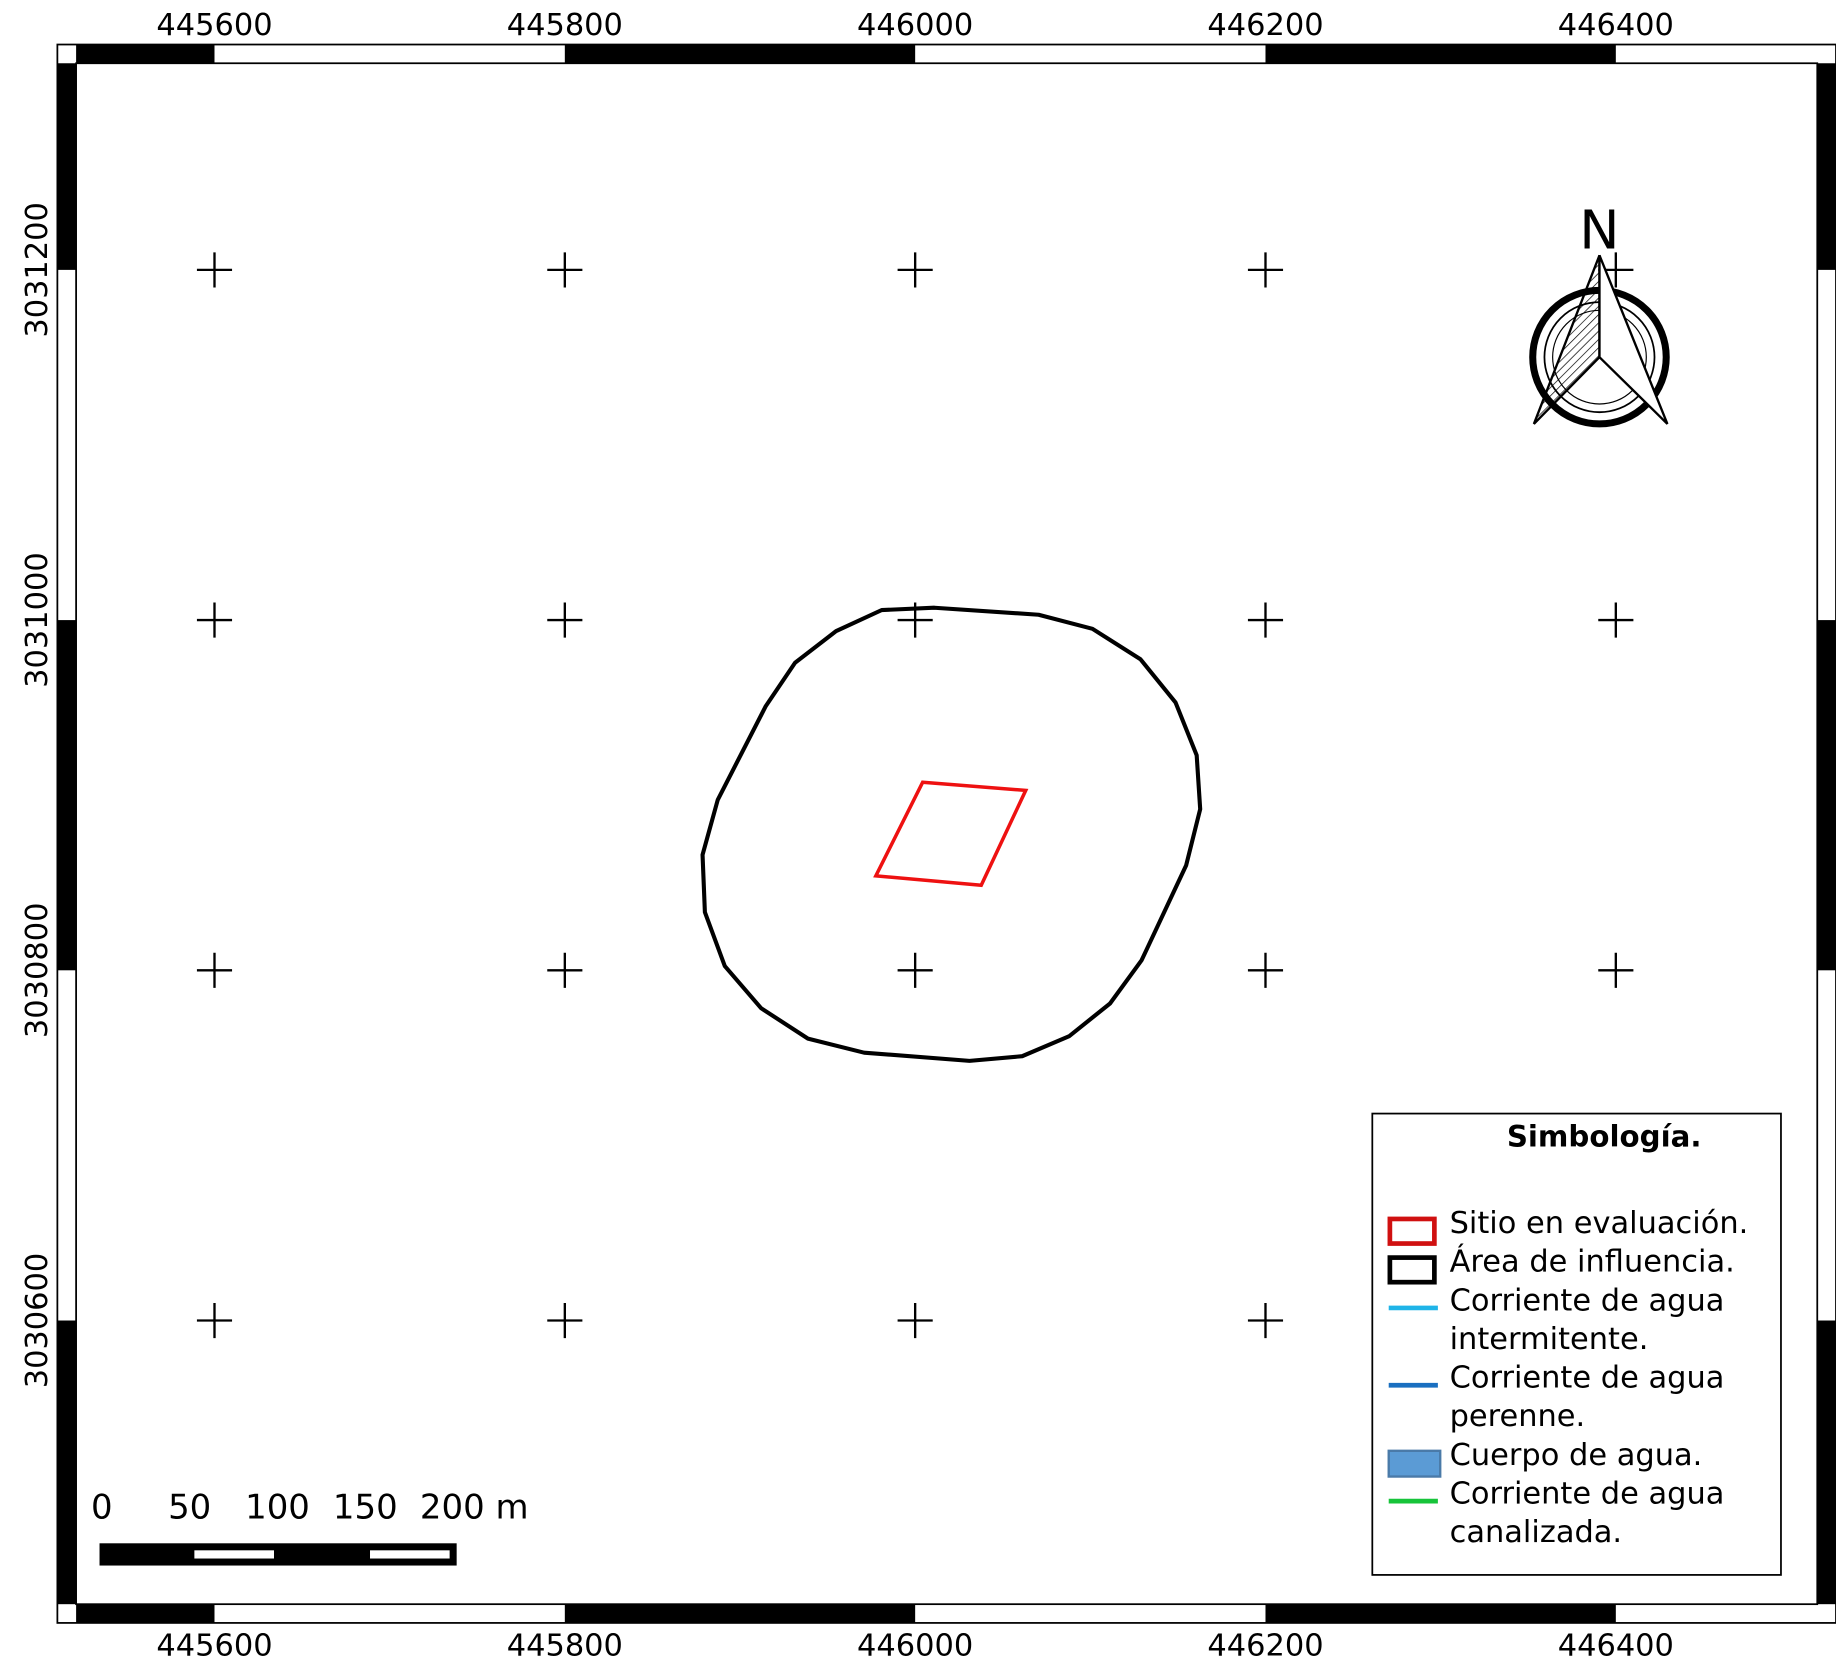 This screenshot has width=1836, height=1661. Describe the element at coordinates (278, 1554) in the screenshot. I see `scale-bar` at that location.